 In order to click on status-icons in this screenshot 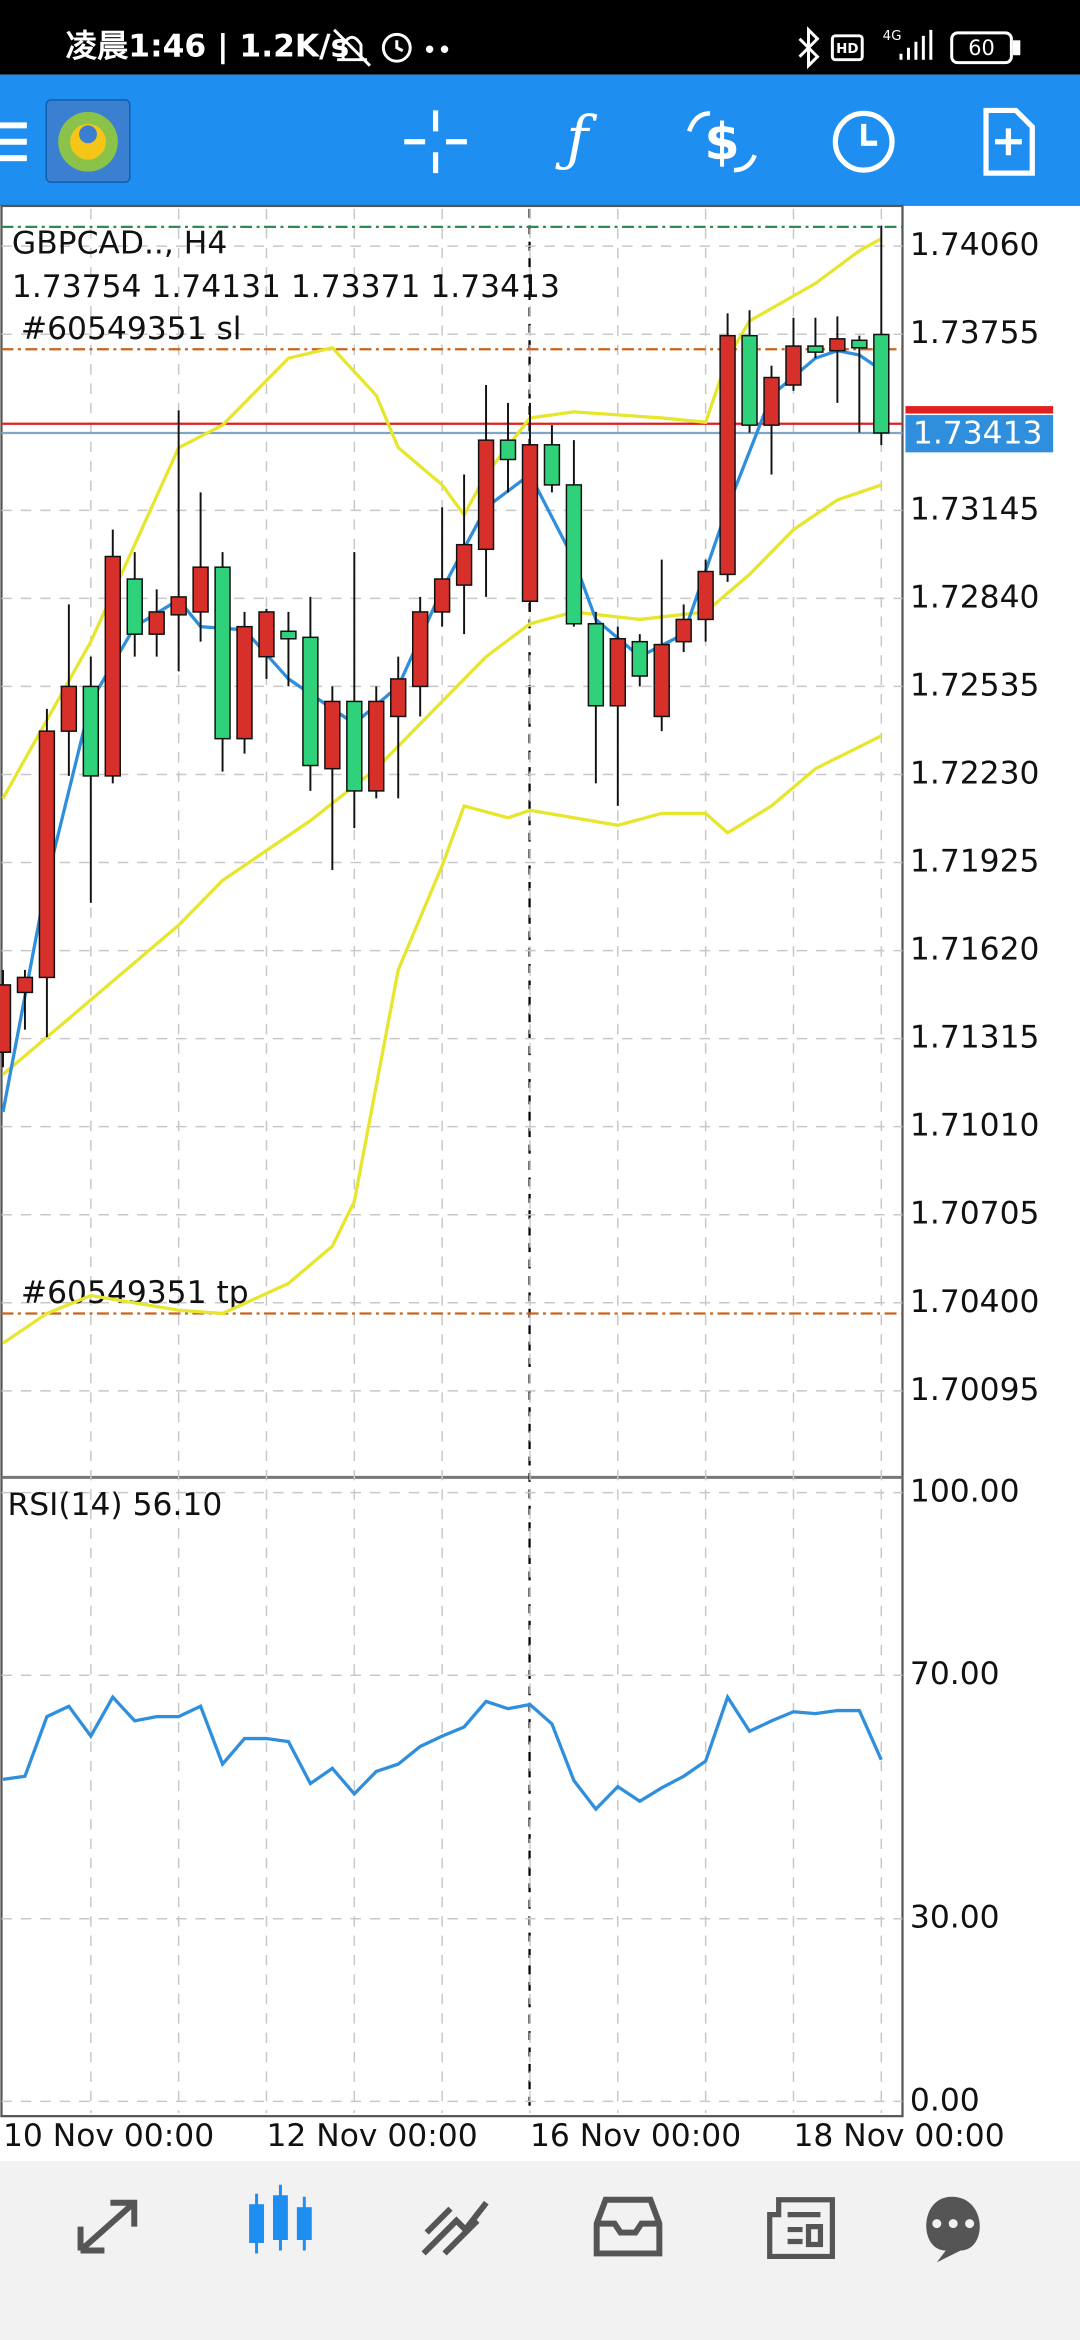, I will do `click(677, 48)`.